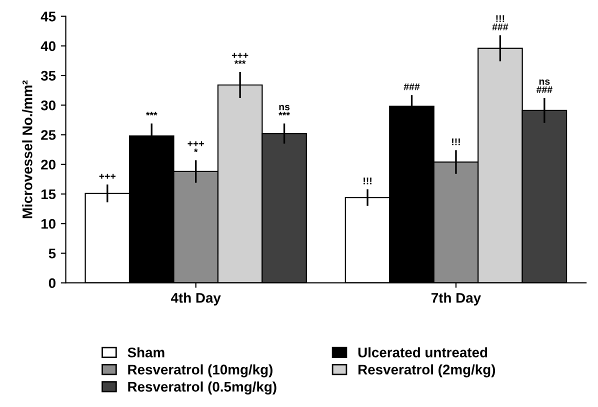 The image size is (598, 407). What do you see at coordinates (107, 176) in the screenshot?
I see `annotation: +++` at bounding box center [107, 176].